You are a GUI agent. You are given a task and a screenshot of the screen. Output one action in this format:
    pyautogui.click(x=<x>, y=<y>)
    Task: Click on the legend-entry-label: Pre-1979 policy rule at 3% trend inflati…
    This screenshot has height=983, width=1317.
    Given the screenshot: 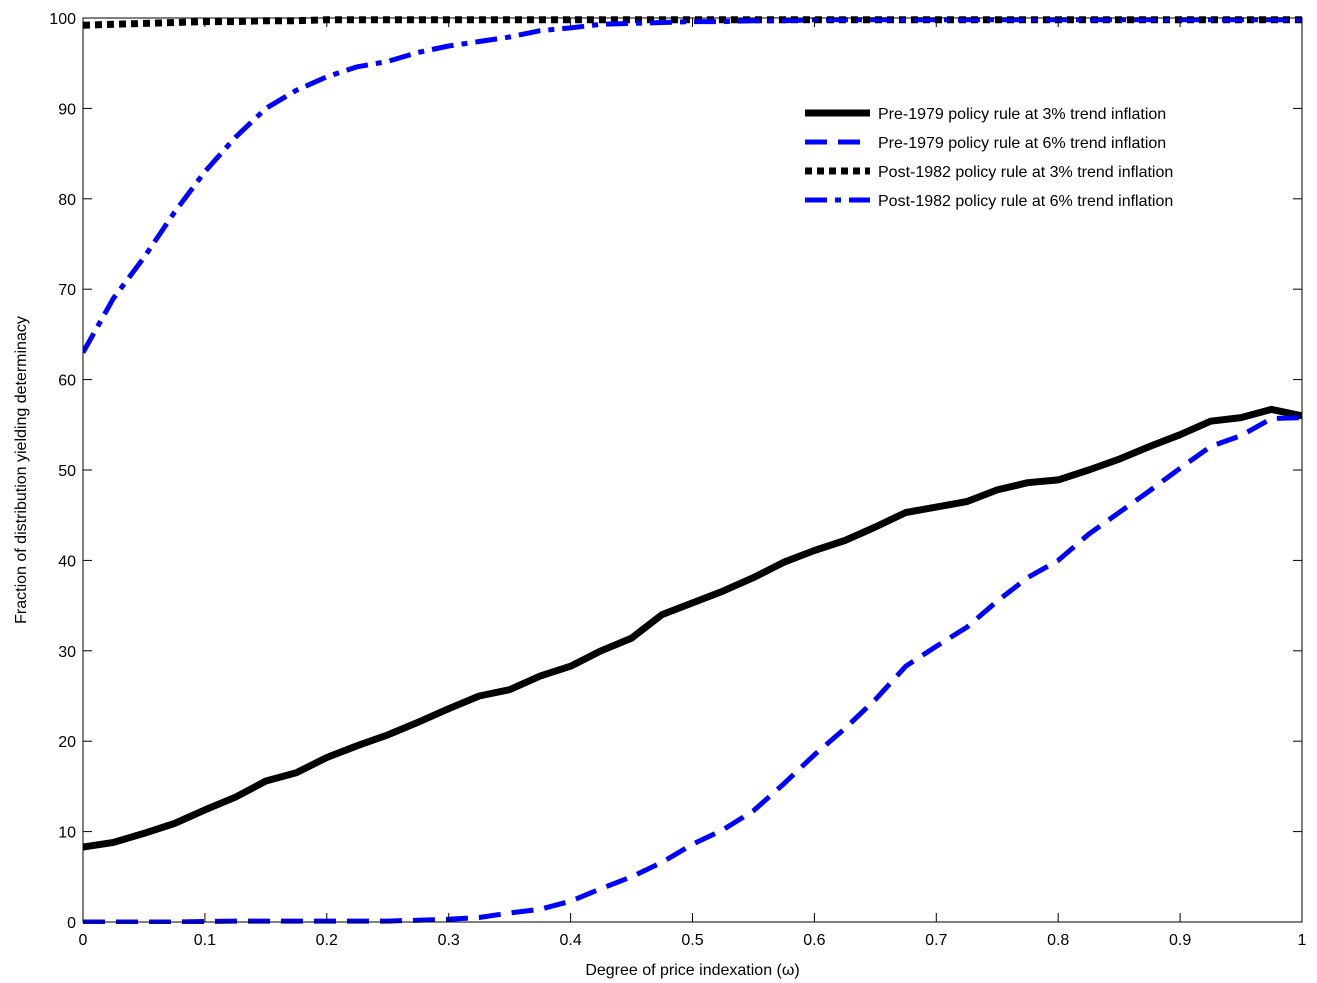 What is the action you would take?
    pyautogui.click(x=1022, y=114)
    